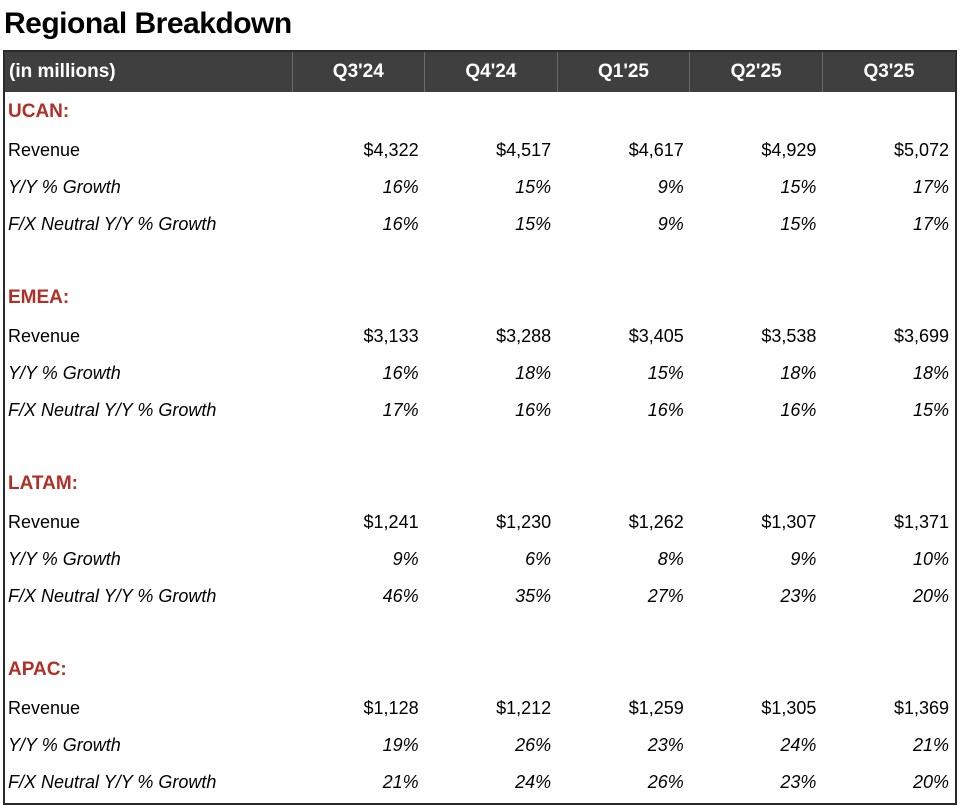 This screenshot has height=809, width=960. What do you see at coordinates (656, 150) in the screenshot?
I see `table-cell: $4,617` at bounding box center [656, 150].